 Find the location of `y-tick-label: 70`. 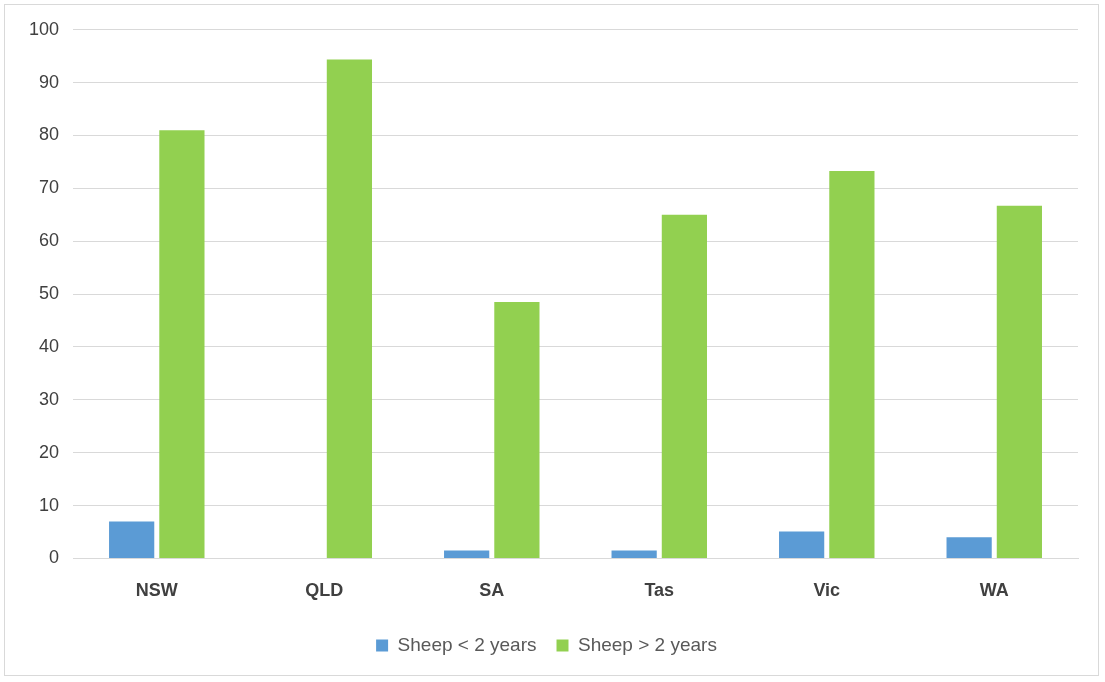

y-tick-label: 70 is located at coordinates (49, 187).